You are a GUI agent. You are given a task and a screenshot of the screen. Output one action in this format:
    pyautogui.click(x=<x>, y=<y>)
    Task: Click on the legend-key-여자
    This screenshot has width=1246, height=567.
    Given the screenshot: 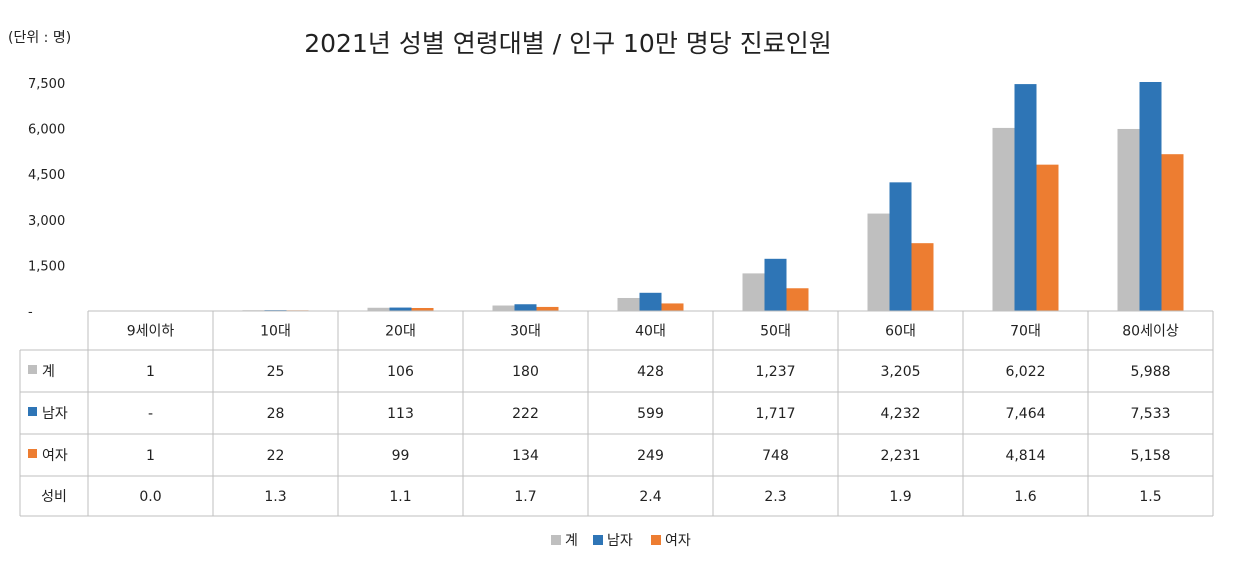 What is the action you would take?
    pyautogui.click(x=32, y=453)
    